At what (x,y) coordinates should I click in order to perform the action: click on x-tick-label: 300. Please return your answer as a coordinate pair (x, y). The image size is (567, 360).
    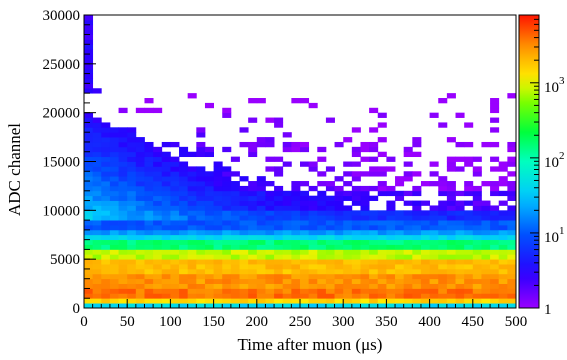
    Looking at the image, I should click on (343, 322).